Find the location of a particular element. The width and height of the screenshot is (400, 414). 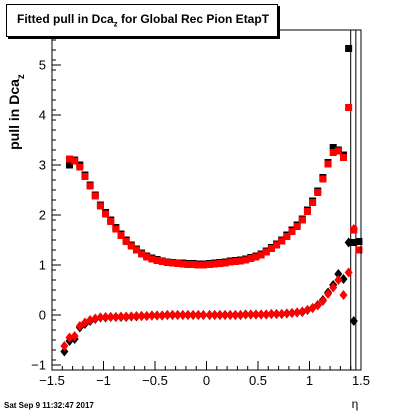

x-tick-label: 0.5 is located at coordinates (258, 380).